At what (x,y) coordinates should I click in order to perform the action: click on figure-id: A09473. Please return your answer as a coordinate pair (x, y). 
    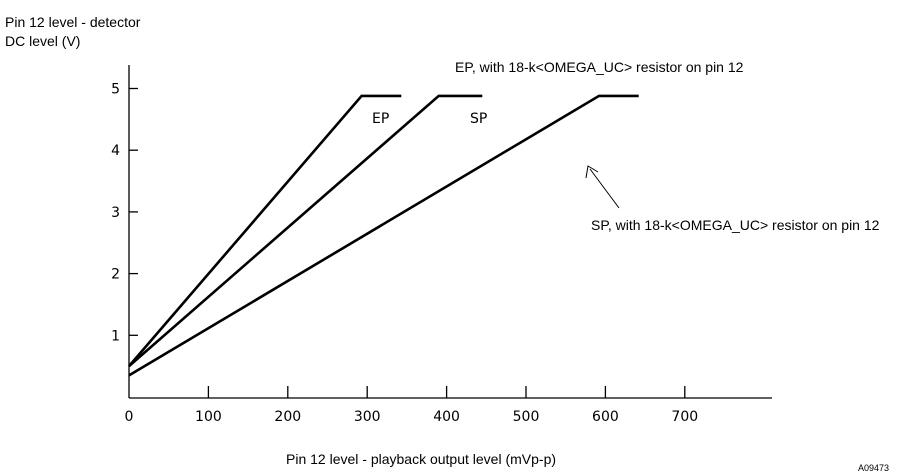
    Looking at the image, I should click on (873, 468).